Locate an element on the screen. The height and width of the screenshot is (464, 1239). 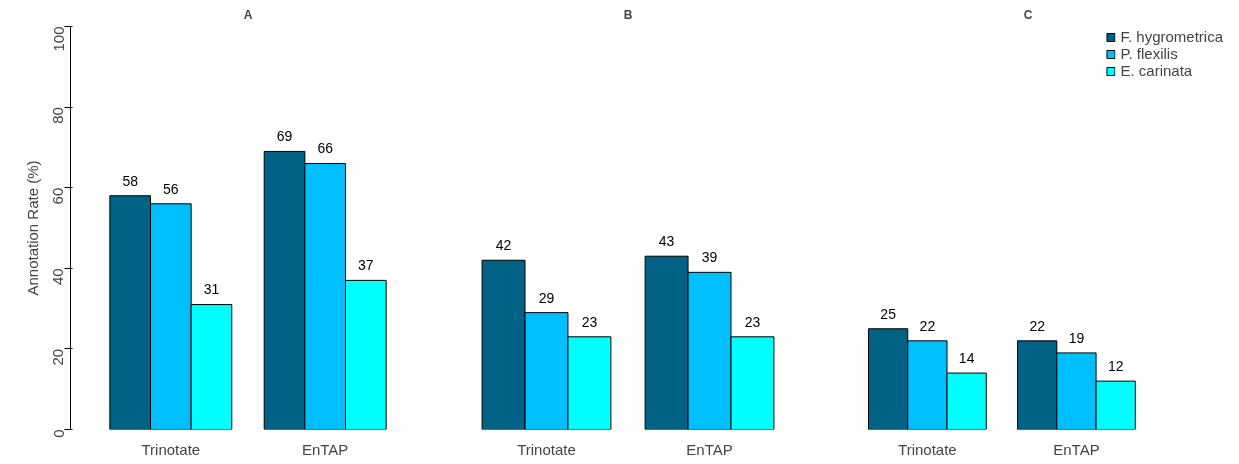
data-label: 29 is located at coordinates (546, 297).